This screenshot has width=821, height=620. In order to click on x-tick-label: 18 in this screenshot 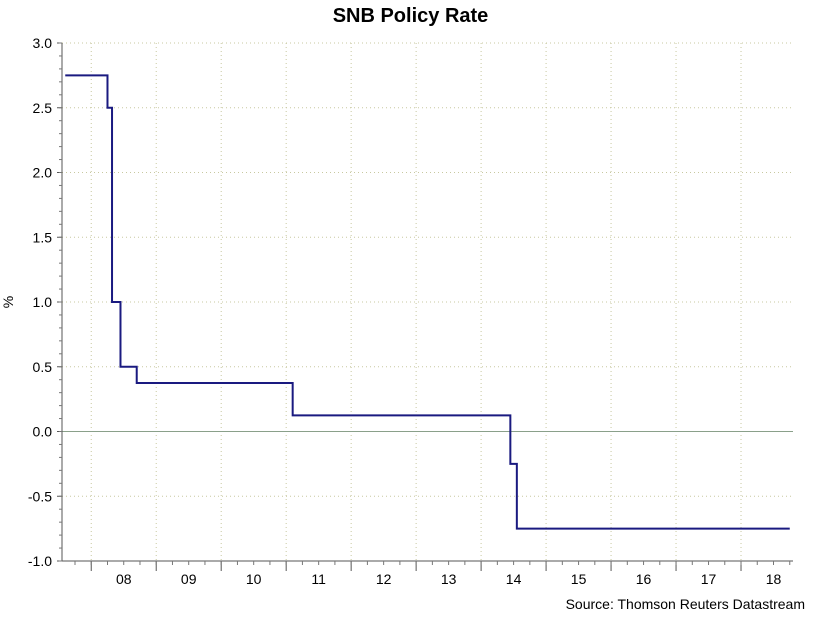, I will do `click(774, 579)`.